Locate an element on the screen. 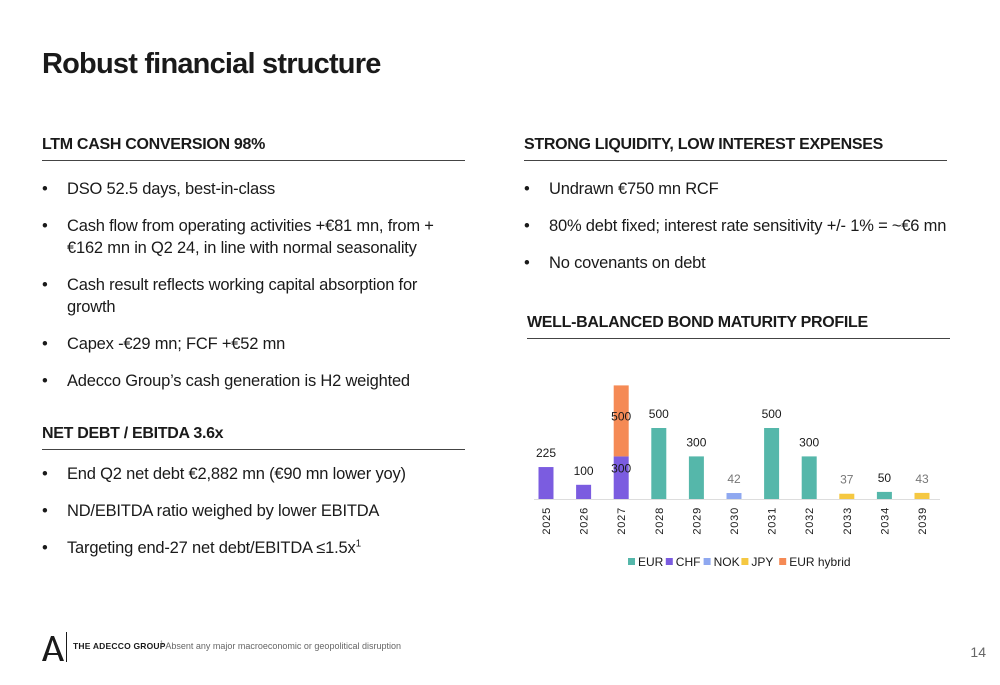 This screenshot has width=1000, height=685. bullet-item: Targeting end-27 net debt/EBITDA ≤1.5x1 is located at coordinates (254, 548).